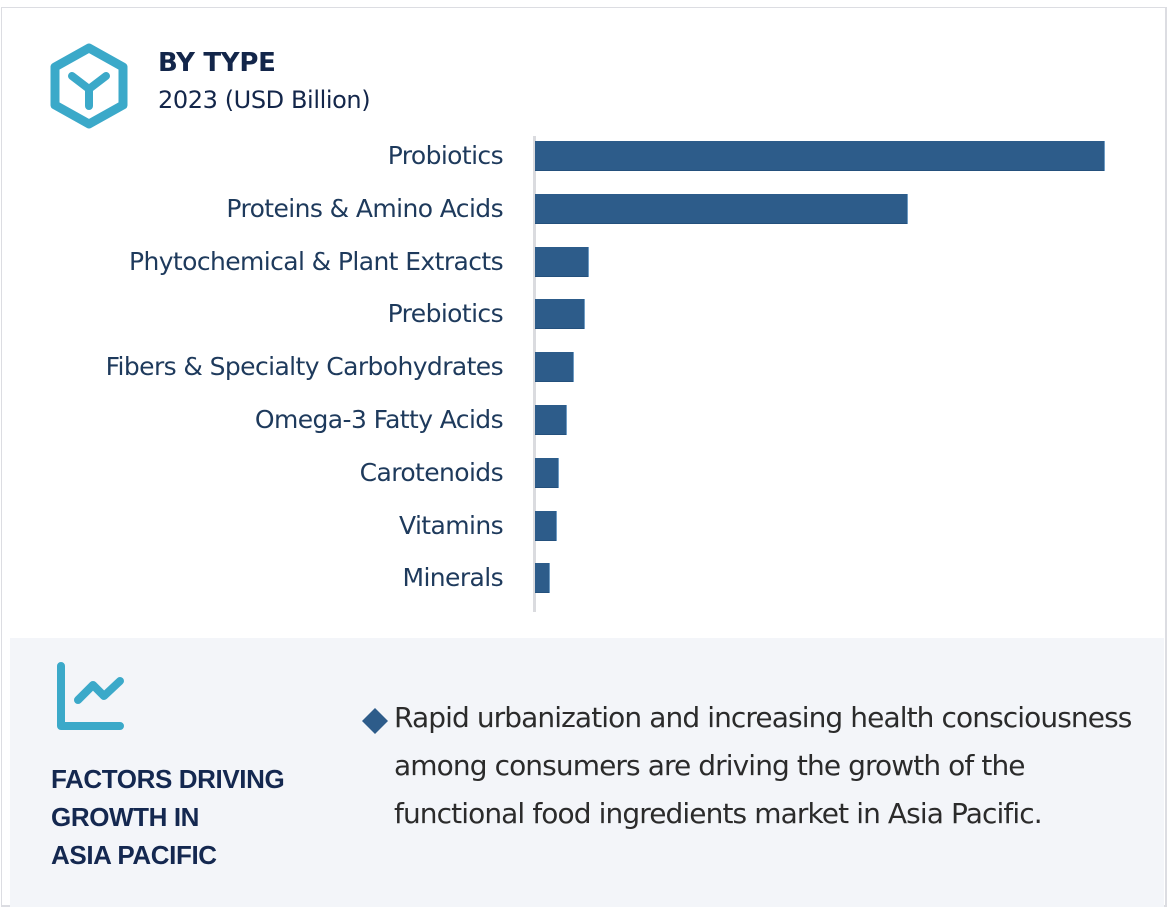  What do you see at coordinates (585, 367) in the screenshot?
I see `bar-row: Fibers & Specialty Carbohydrates` at bounding box center [585, 367].